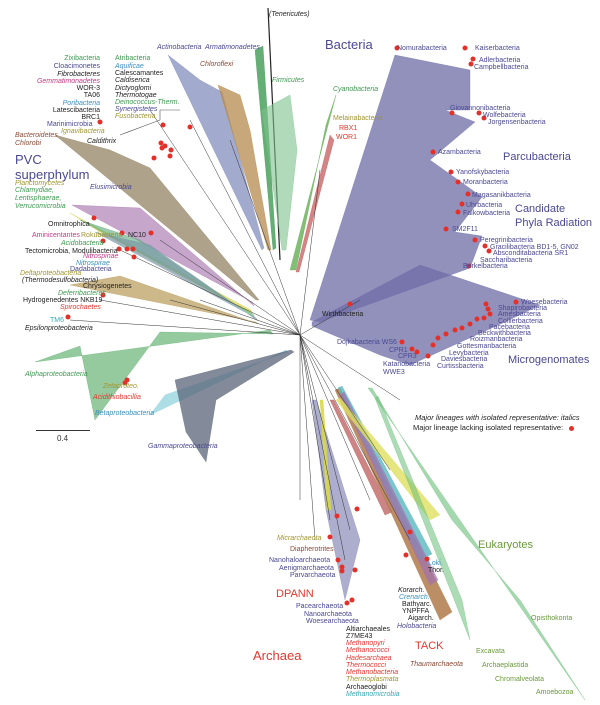  Describe the element at coordinates (232, 47) in the screenshot. I see `taxon-label: Armatimonadetes` at that location.